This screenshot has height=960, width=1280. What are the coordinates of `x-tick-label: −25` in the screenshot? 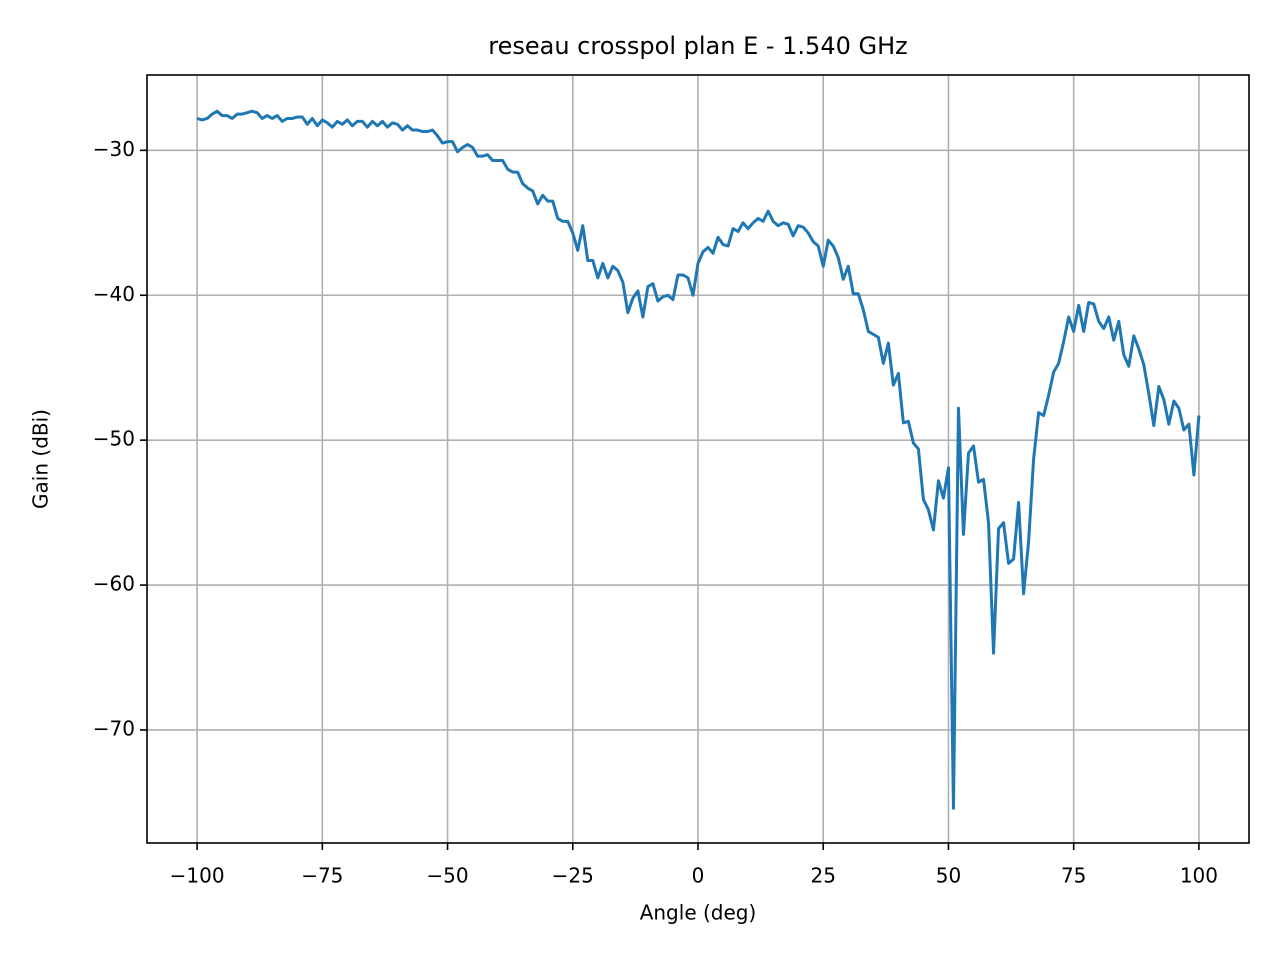 It's located at (573, 876).